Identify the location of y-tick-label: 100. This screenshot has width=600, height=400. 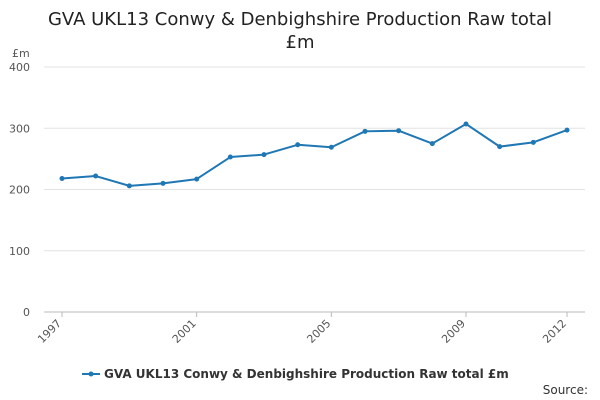
(19, 251).